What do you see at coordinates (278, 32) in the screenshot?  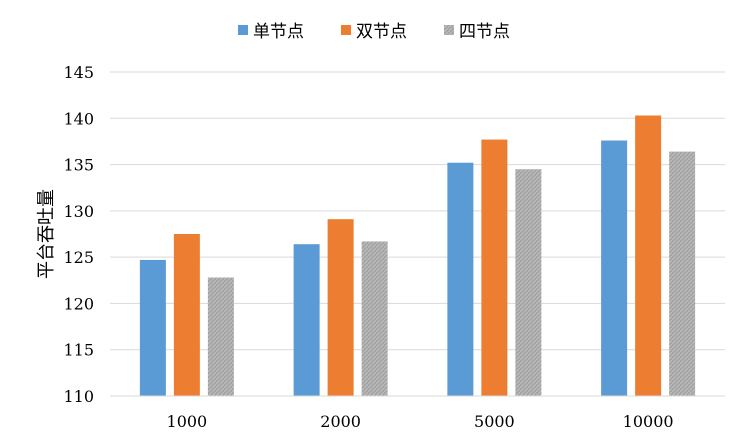 I see `legend-label: 单节点` at bounding box center [278, 32].